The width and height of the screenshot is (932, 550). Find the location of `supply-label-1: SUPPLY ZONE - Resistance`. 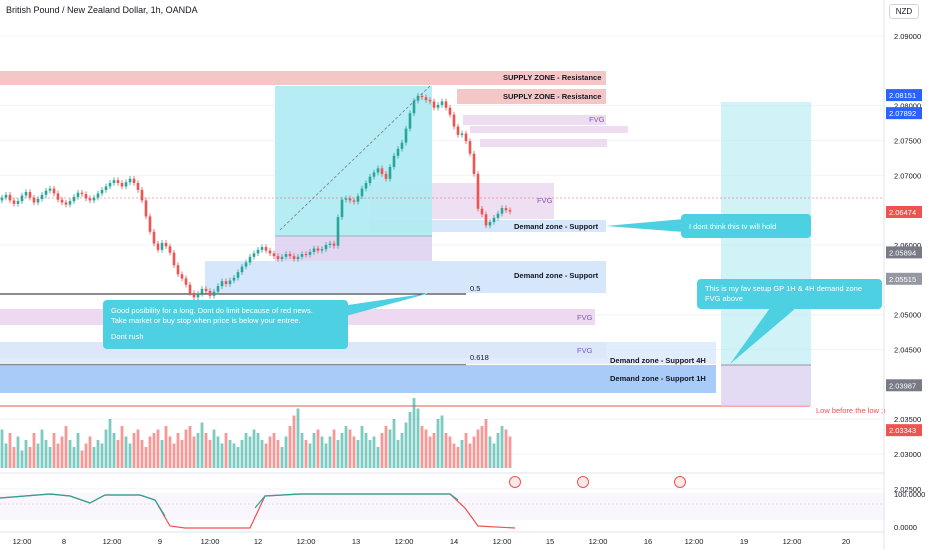

supply-label-1: SUPPLY ZONE - Resistance is located at coordinates (552, 77).